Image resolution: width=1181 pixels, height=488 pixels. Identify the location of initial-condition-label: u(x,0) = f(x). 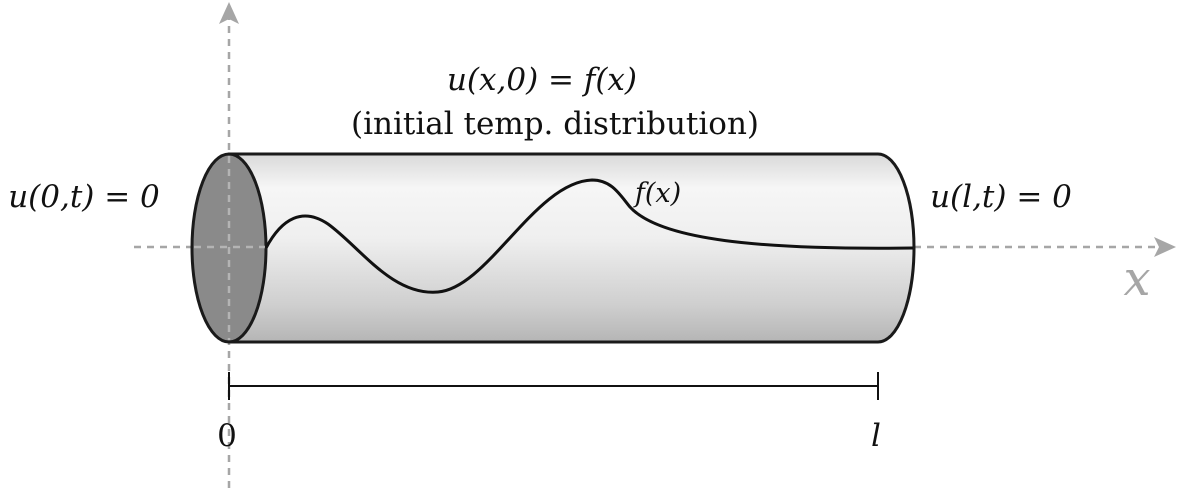
(542, 80).